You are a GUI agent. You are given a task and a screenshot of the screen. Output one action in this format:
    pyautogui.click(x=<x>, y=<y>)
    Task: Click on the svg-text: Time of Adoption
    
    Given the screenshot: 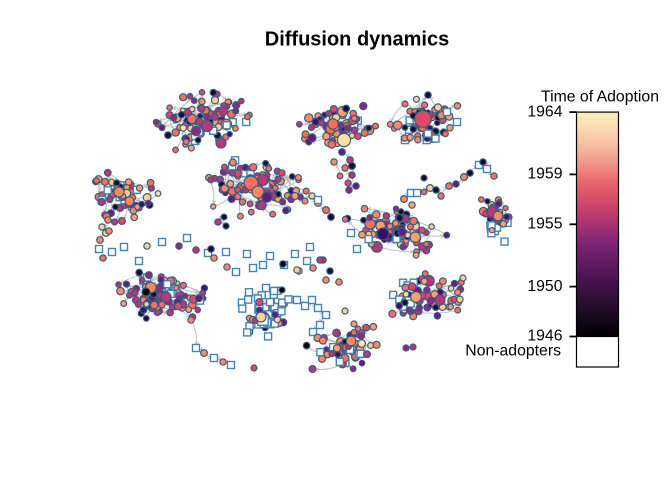 What is the action you would take?
    pyautogui.click(x=600, y=97)
    